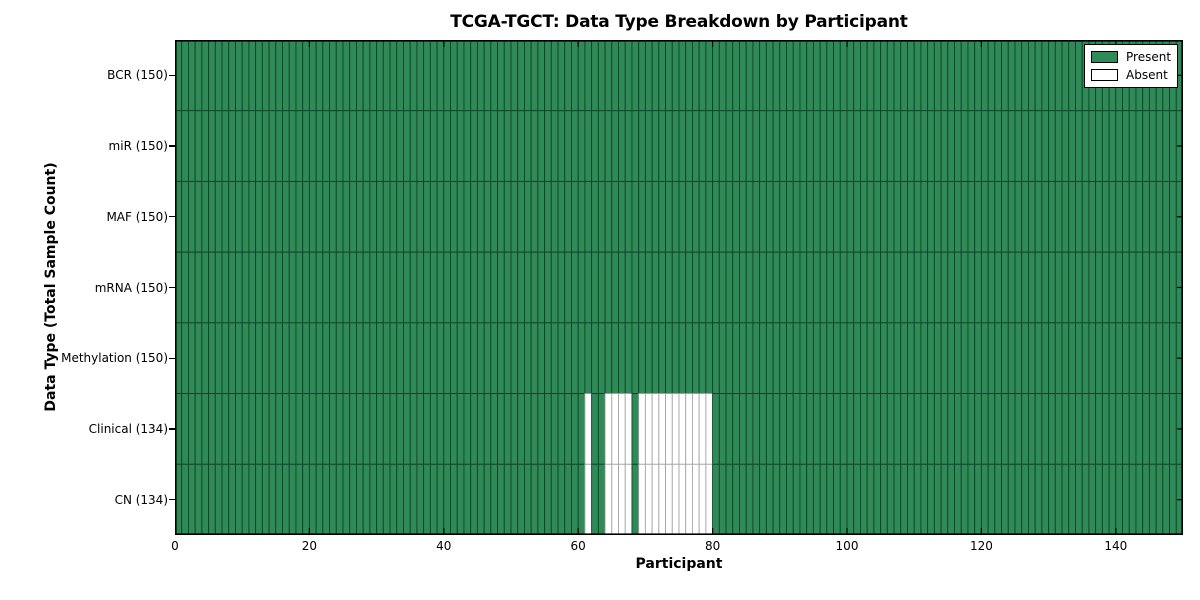  What do you see at coordinates (444, 546) in the screenshot?
I see `x-tick-label: 40` at bounding box center [444, 546].